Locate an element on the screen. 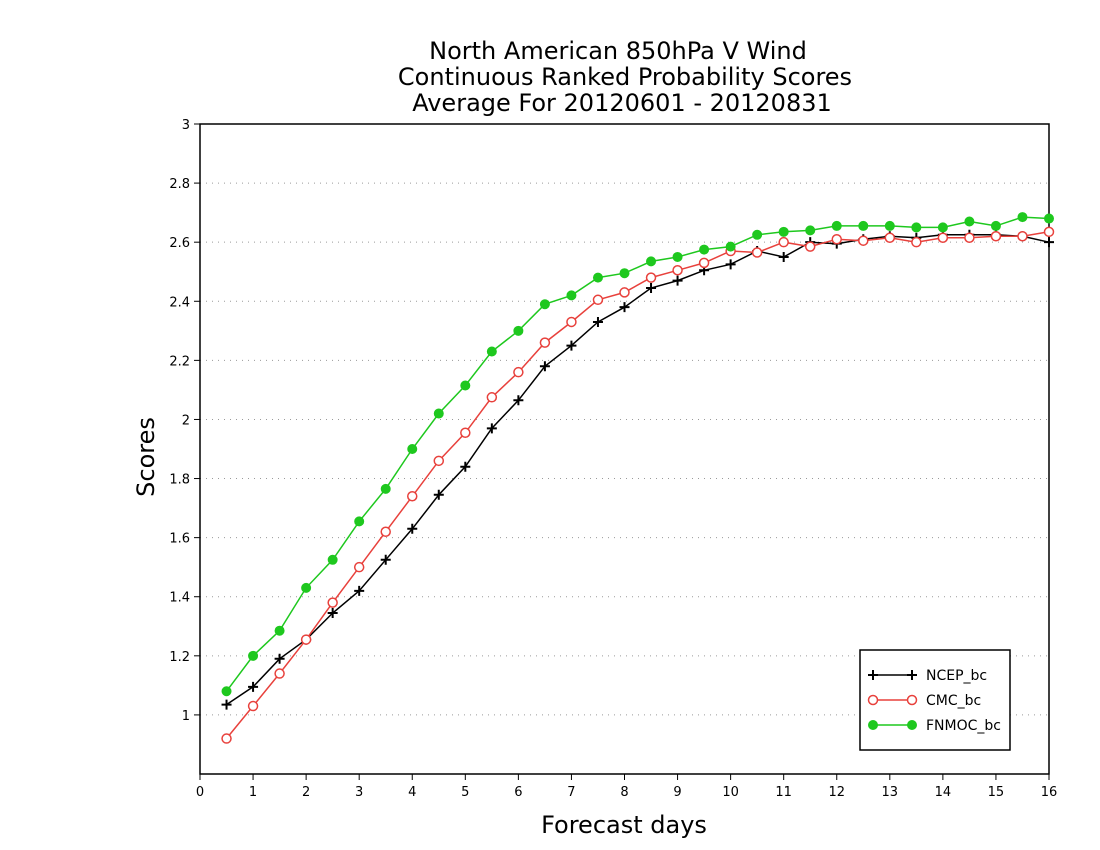 The image size is (1100, 850). x-tick-label: 0 is located at coordinates (200, 792).